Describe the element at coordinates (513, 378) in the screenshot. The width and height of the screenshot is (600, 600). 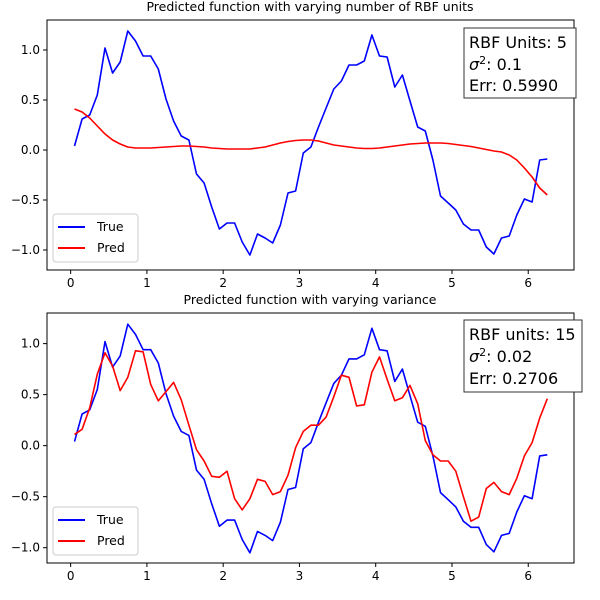
I see `info-error: Err: 0.2706` at that location.